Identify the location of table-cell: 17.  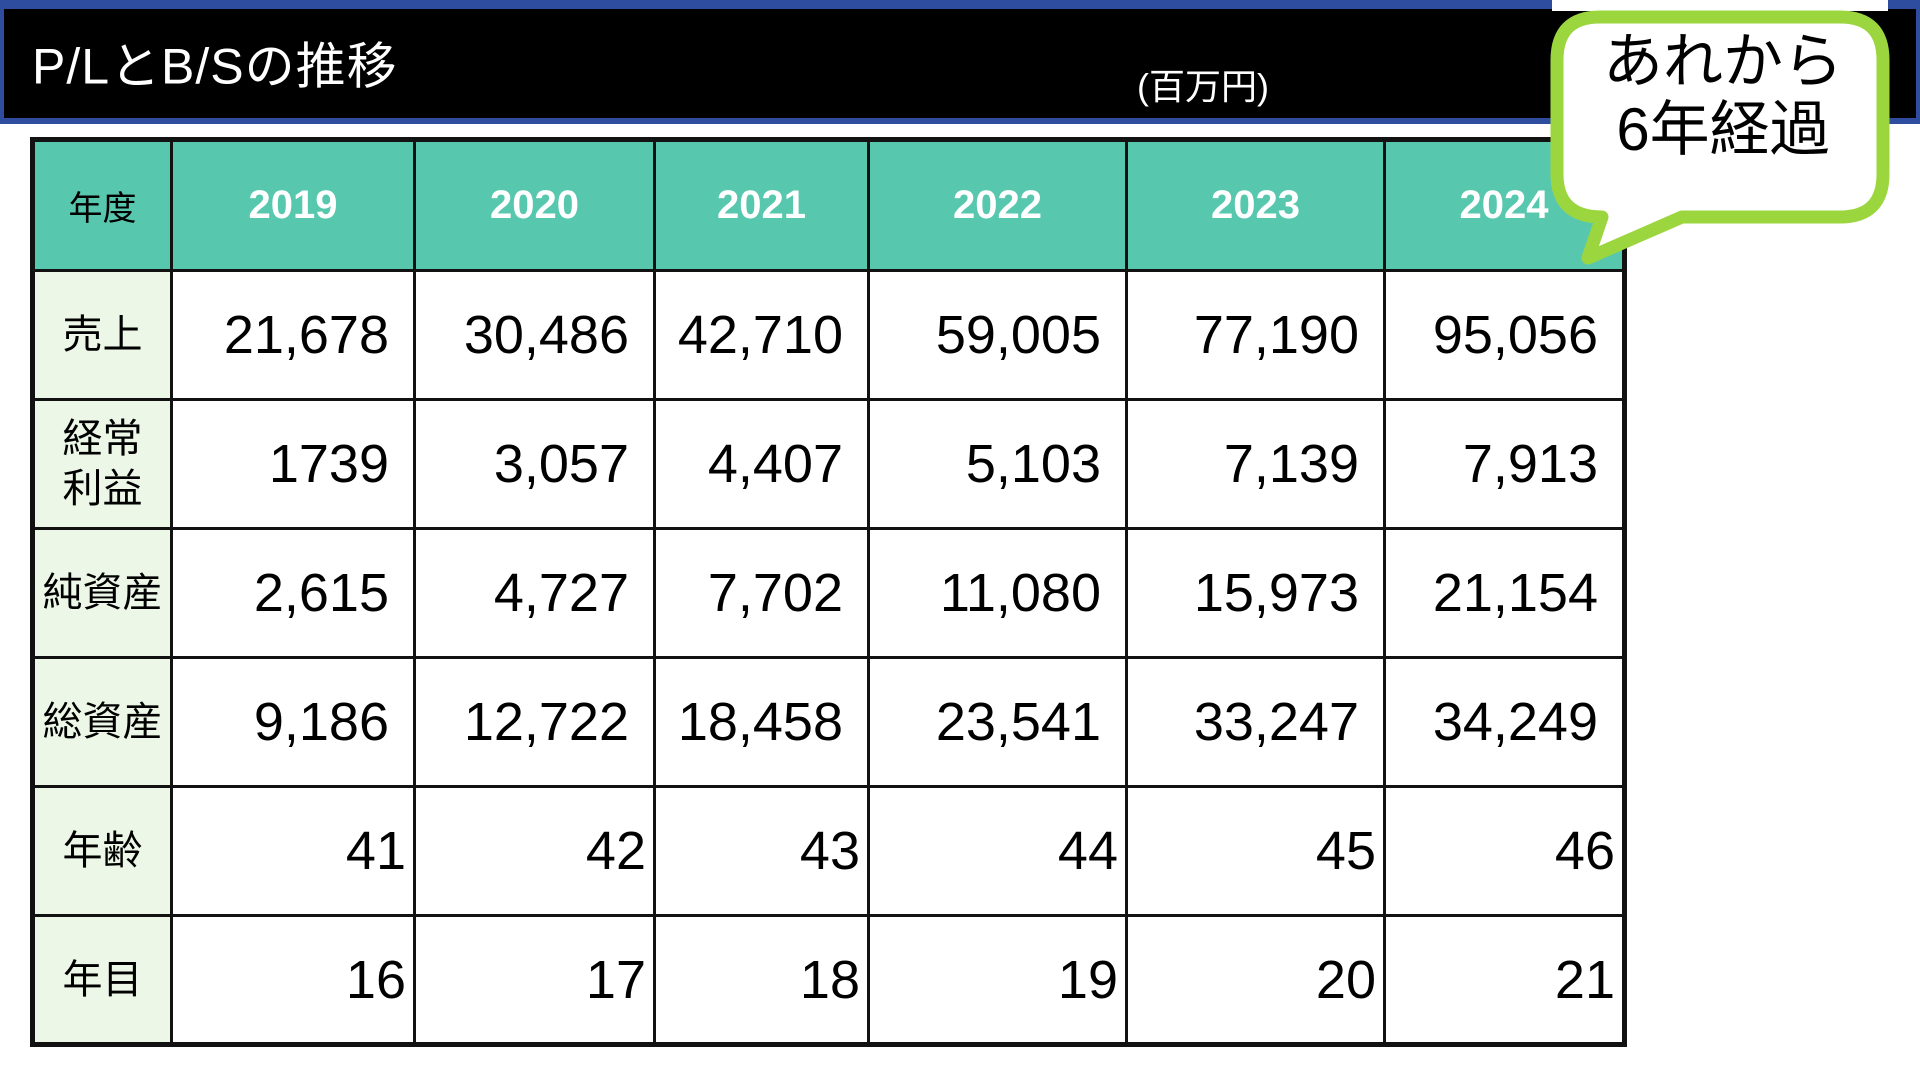
(534, 980).